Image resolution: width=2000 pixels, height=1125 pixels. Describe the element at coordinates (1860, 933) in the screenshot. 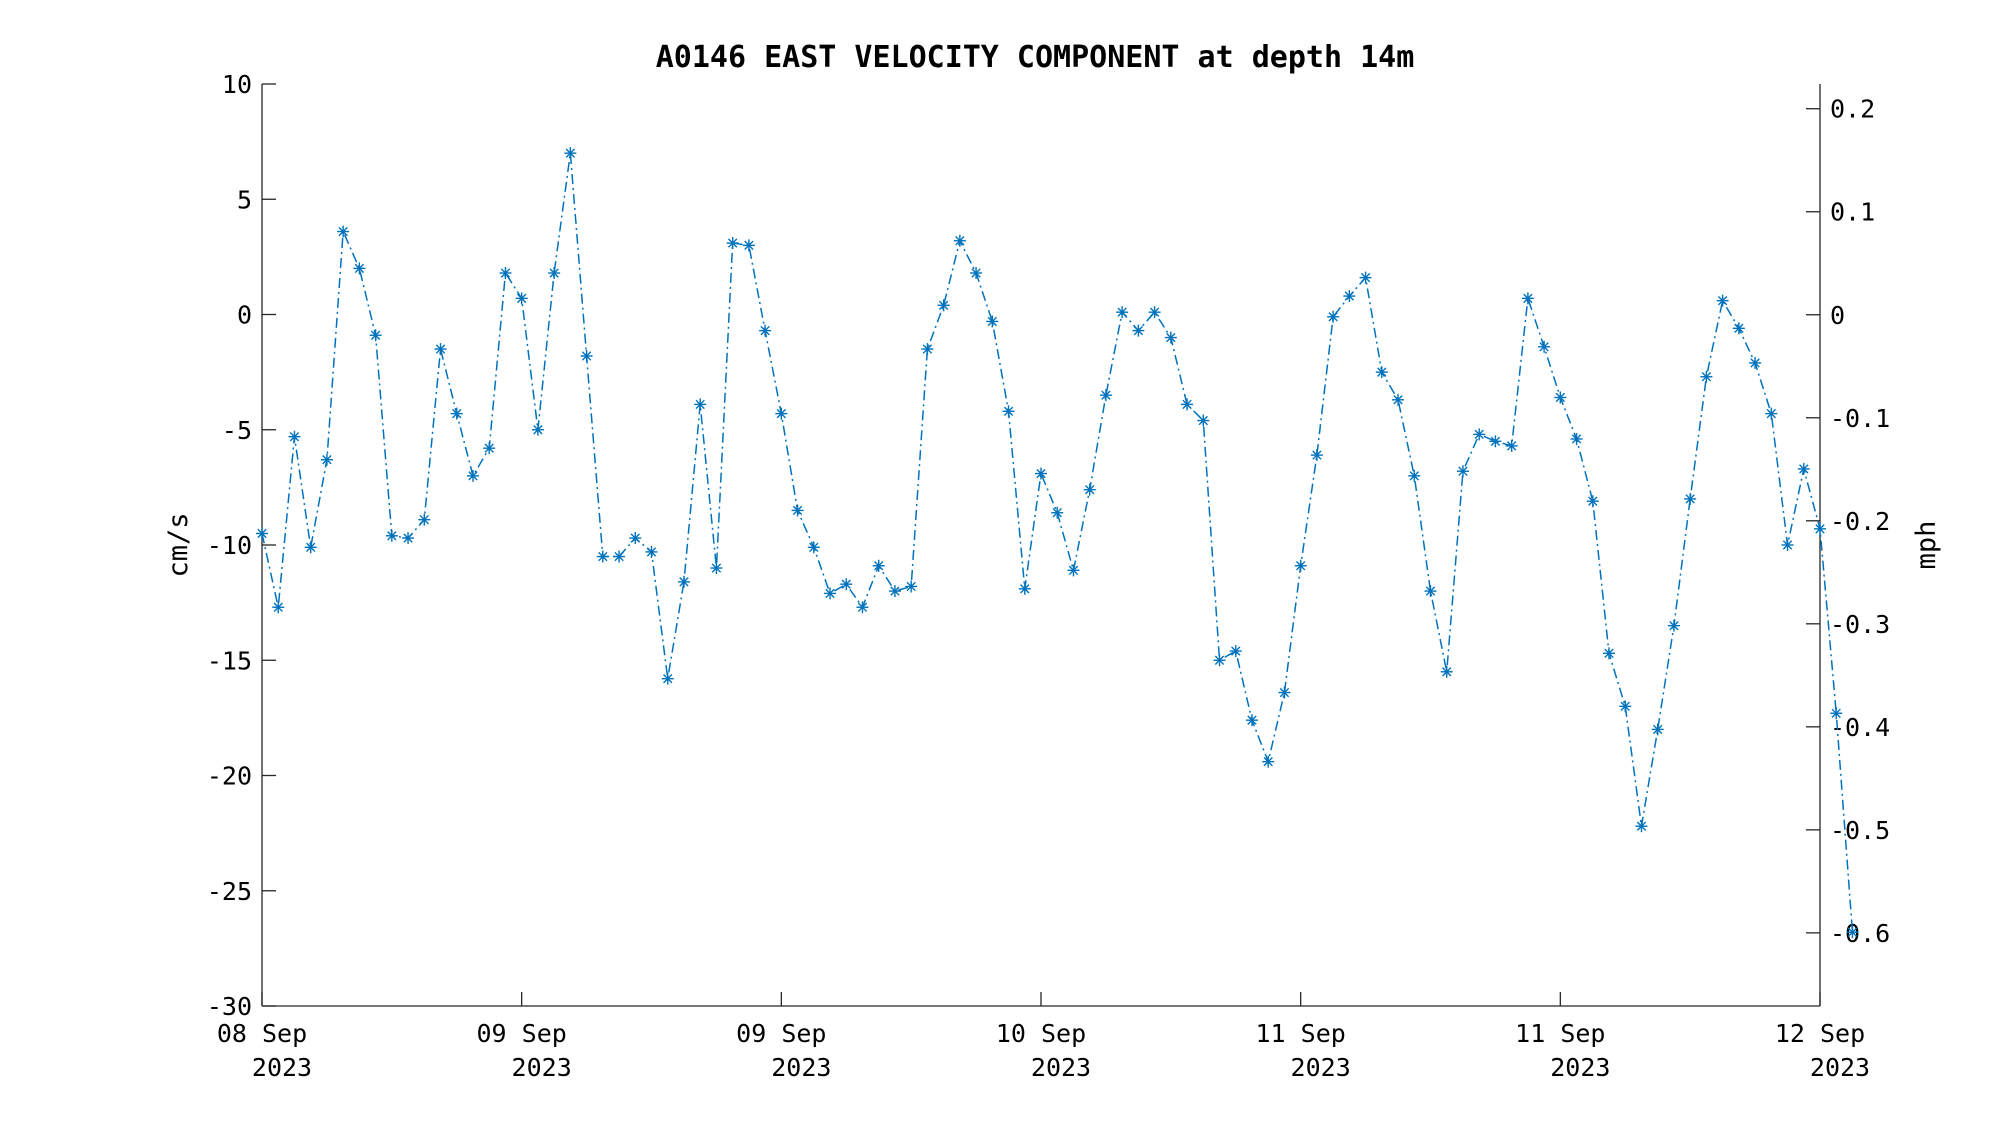

I see `y-tick-label-right: -0.6` at that location.